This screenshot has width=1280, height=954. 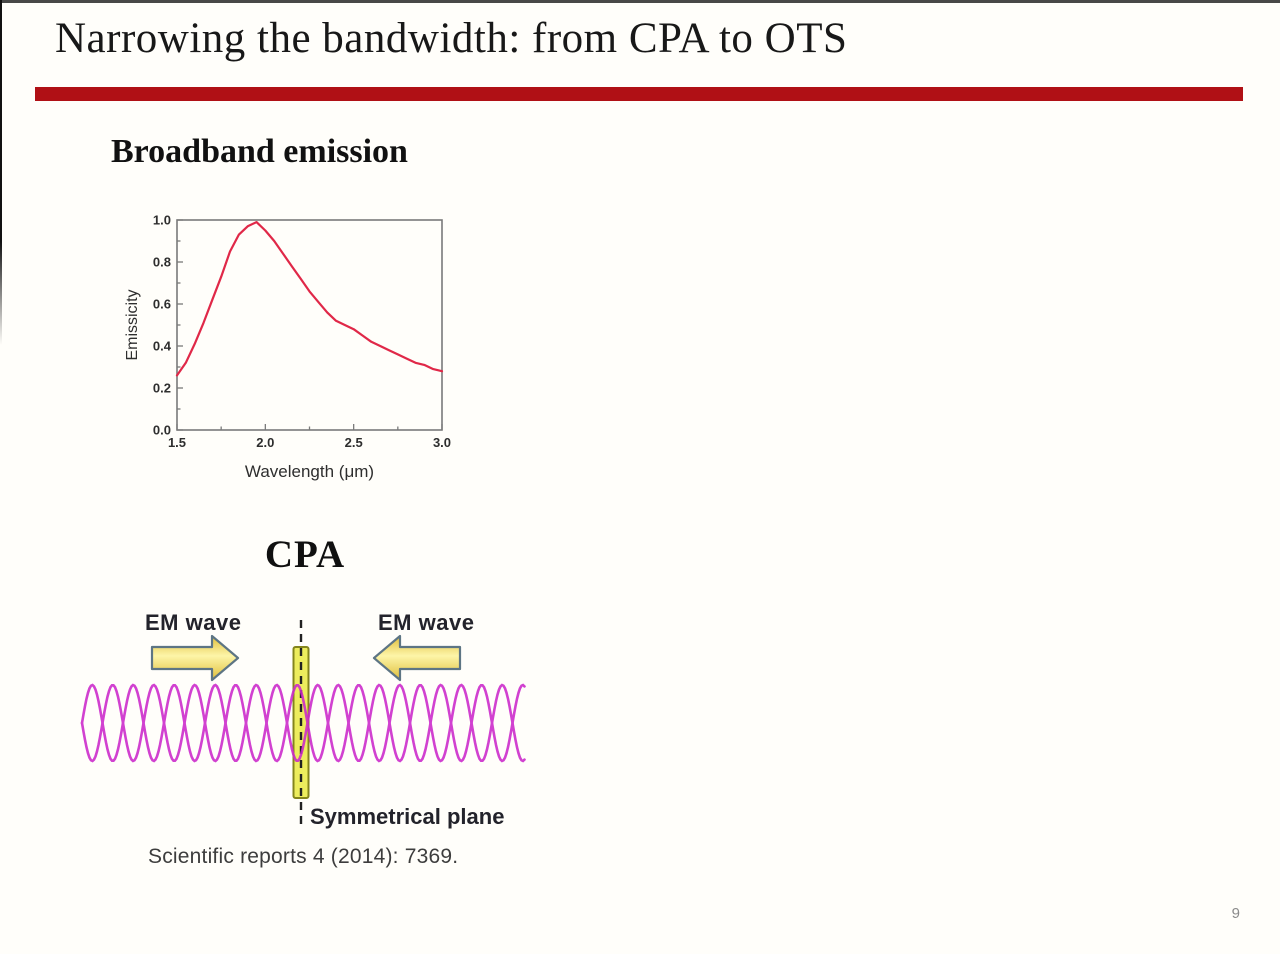 I want to click on symmetrical-plane-label: Symmetrical plane, so click(x=407, y=816).